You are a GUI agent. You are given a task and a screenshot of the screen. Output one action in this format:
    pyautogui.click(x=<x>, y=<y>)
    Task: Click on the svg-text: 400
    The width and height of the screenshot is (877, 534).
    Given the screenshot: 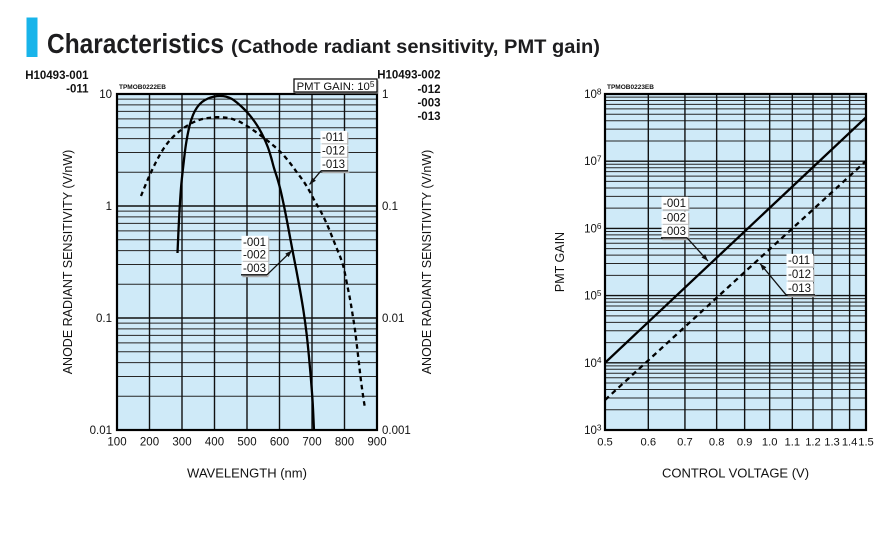 What is the action you would take?
    pyautogui.click(x=214, y=443)
    